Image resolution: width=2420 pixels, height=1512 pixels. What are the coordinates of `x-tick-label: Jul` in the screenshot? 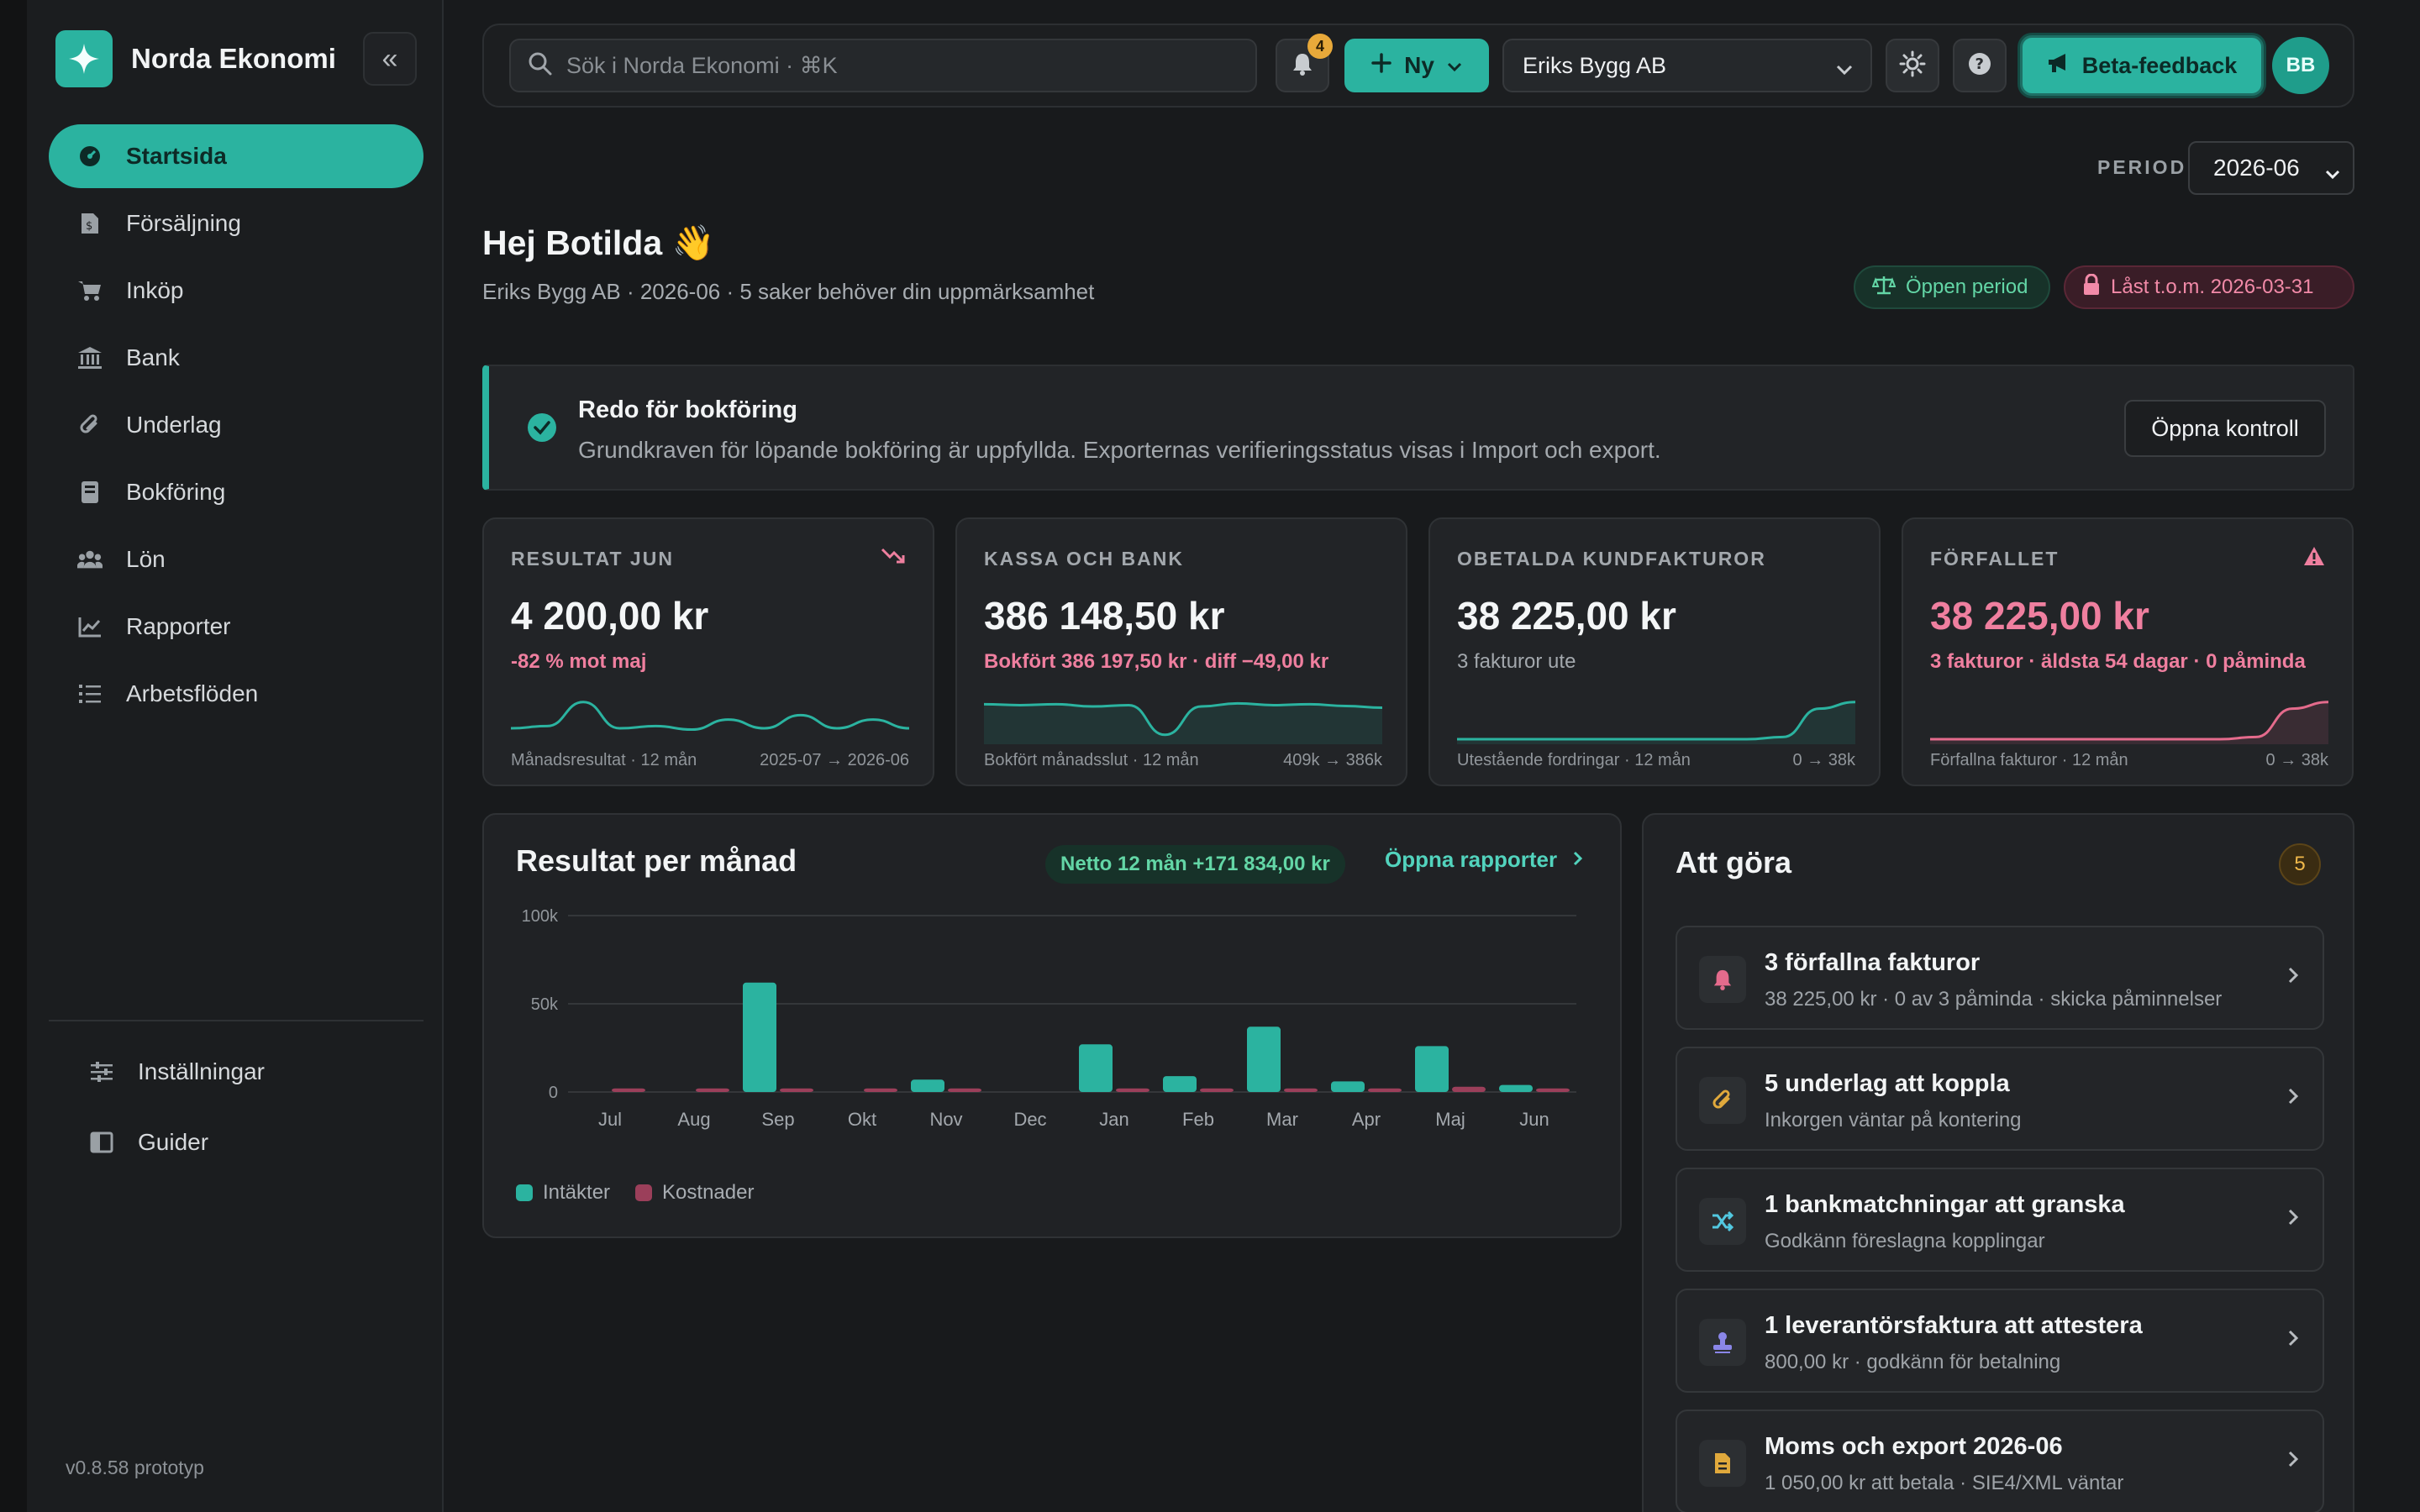 It's located at (610, 1119).